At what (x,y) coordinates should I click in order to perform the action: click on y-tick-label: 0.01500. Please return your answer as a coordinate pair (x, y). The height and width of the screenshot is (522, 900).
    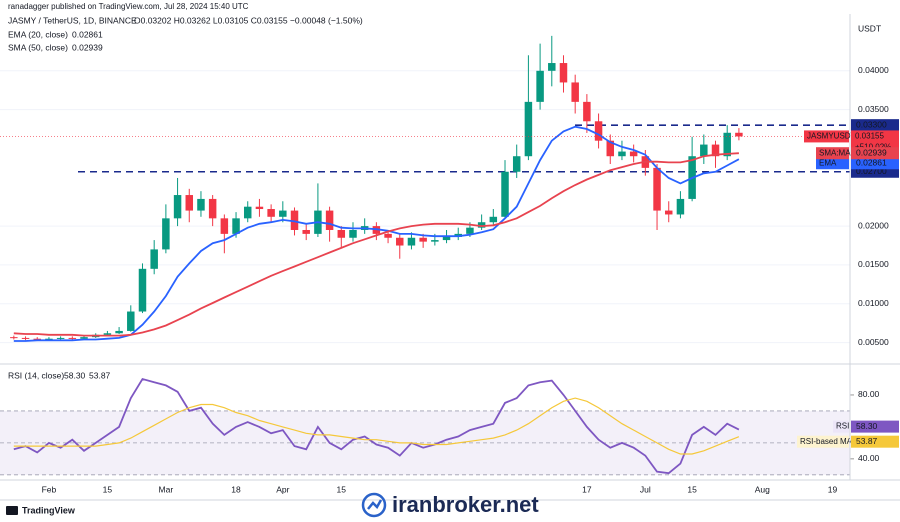
    Looking at the image, I should click on (873, 264).